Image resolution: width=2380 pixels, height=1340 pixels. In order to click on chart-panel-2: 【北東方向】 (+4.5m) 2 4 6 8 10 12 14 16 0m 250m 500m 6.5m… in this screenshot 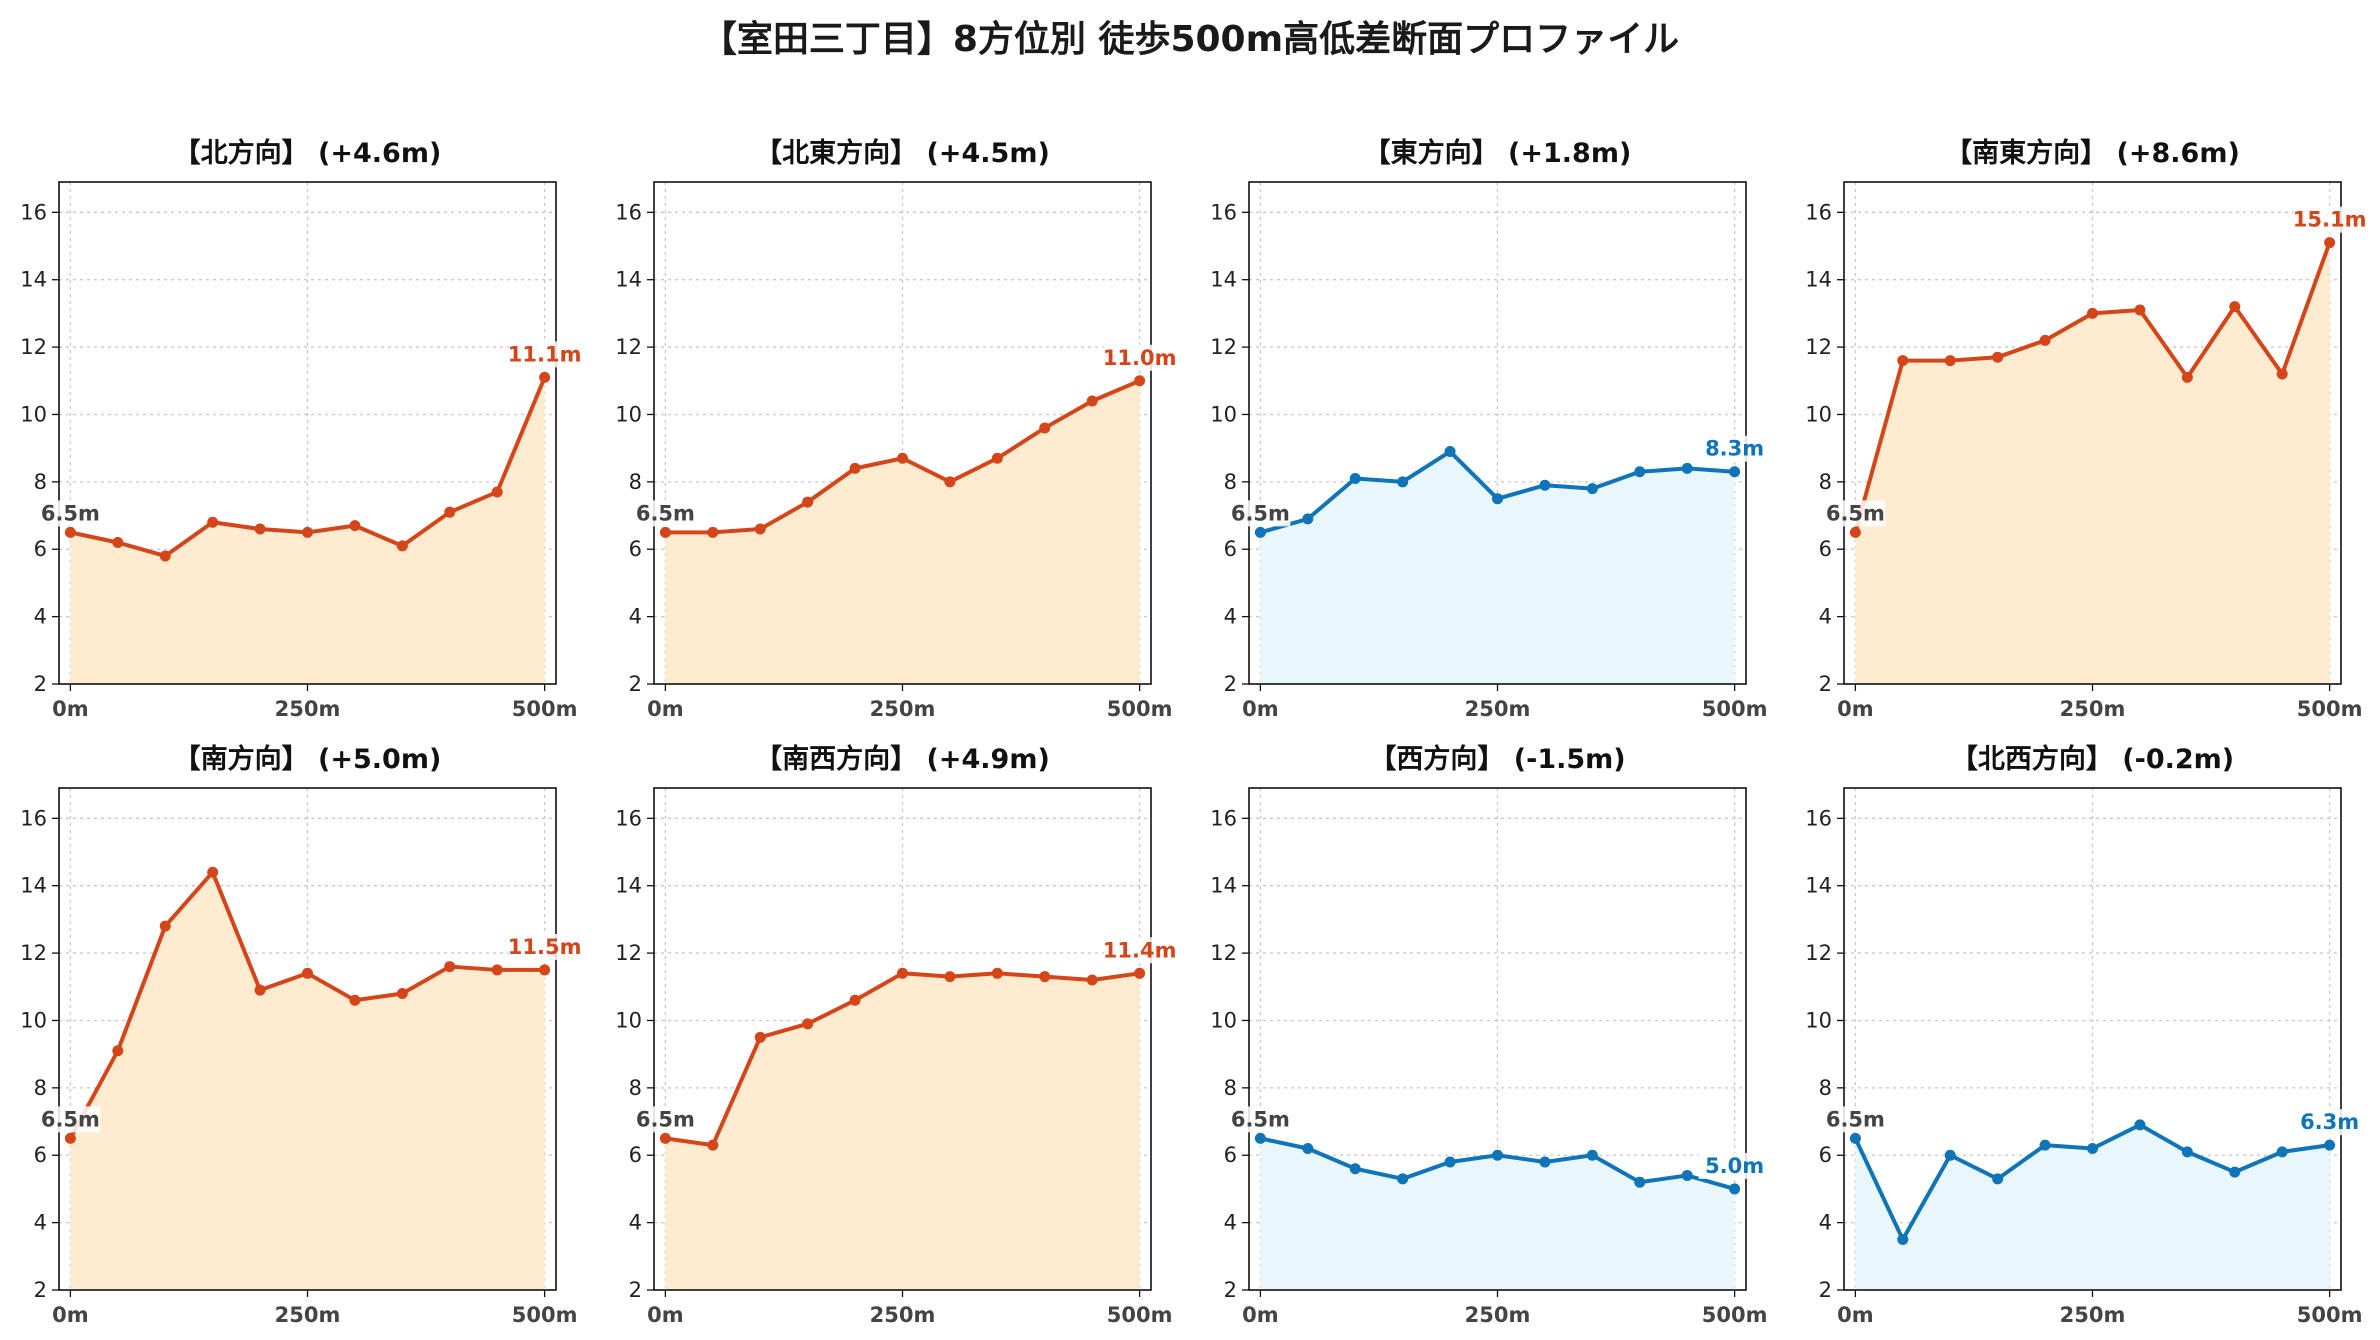, I will do `click(895, 429)`.